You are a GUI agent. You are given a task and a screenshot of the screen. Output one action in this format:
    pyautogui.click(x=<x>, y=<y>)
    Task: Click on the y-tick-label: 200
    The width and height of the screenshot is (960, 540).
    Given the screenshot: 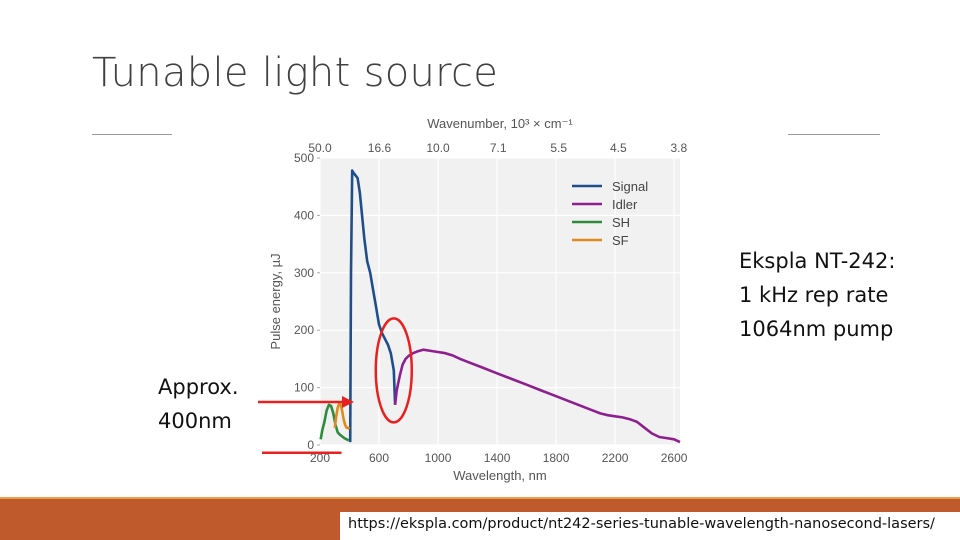 What is the action you would take?
    pyautogui.click(x=304, y=330)
    